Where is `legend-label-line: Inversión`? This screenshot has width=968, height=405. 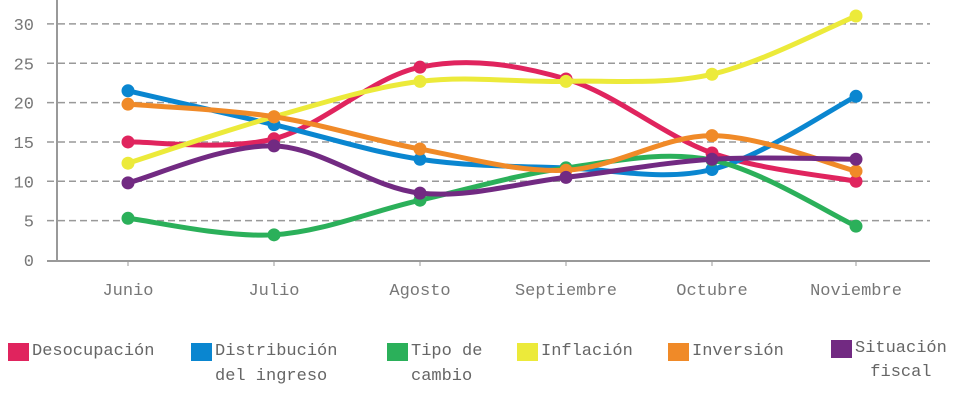
legend-label-line: Inversión is located at coordinates (738, 351).